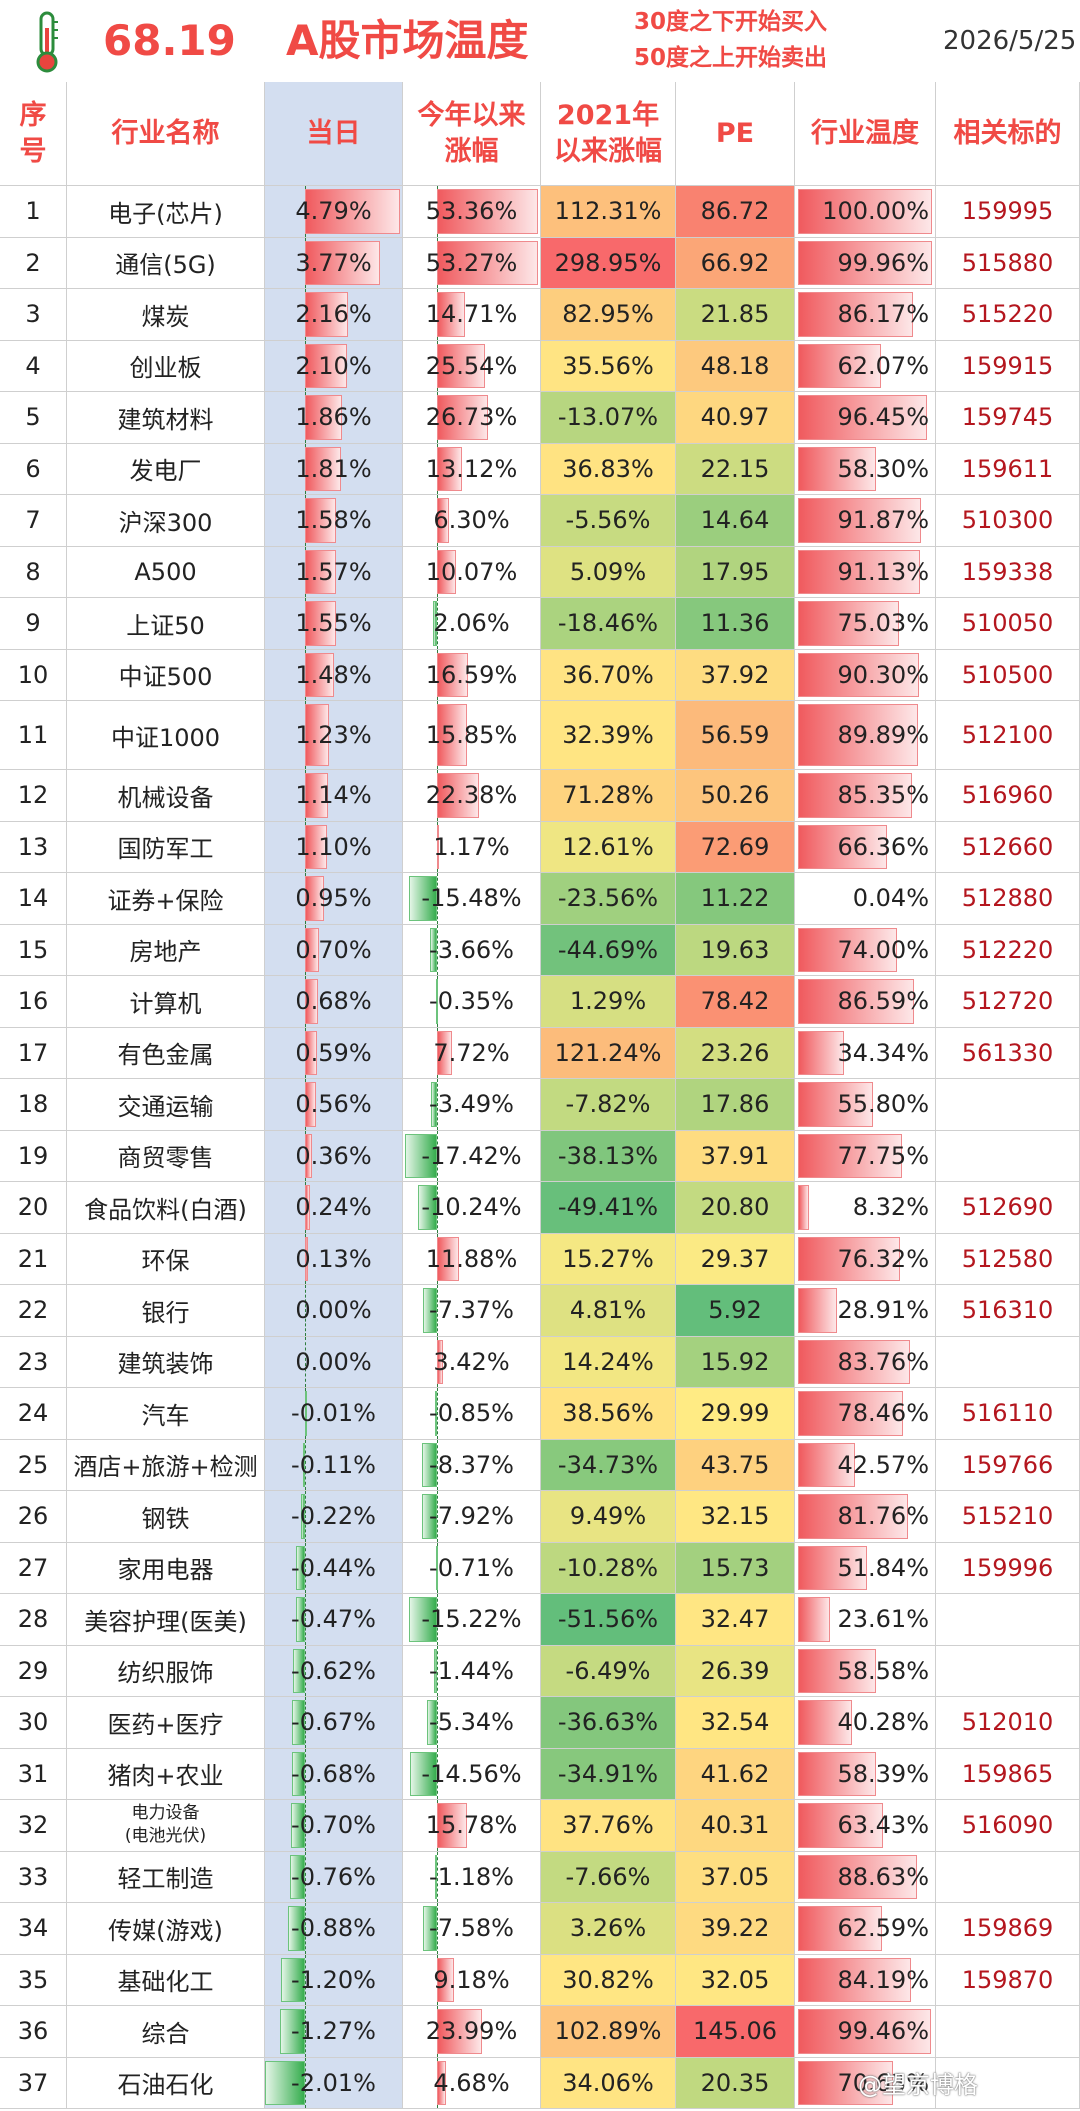 The width and height of the screenshot is (1080, 2111). What do you see at coordinates (166, 1362) in the screenshot?
I see `industry-name-cell: 建筑装饰` at bounding box center [166, 1362].